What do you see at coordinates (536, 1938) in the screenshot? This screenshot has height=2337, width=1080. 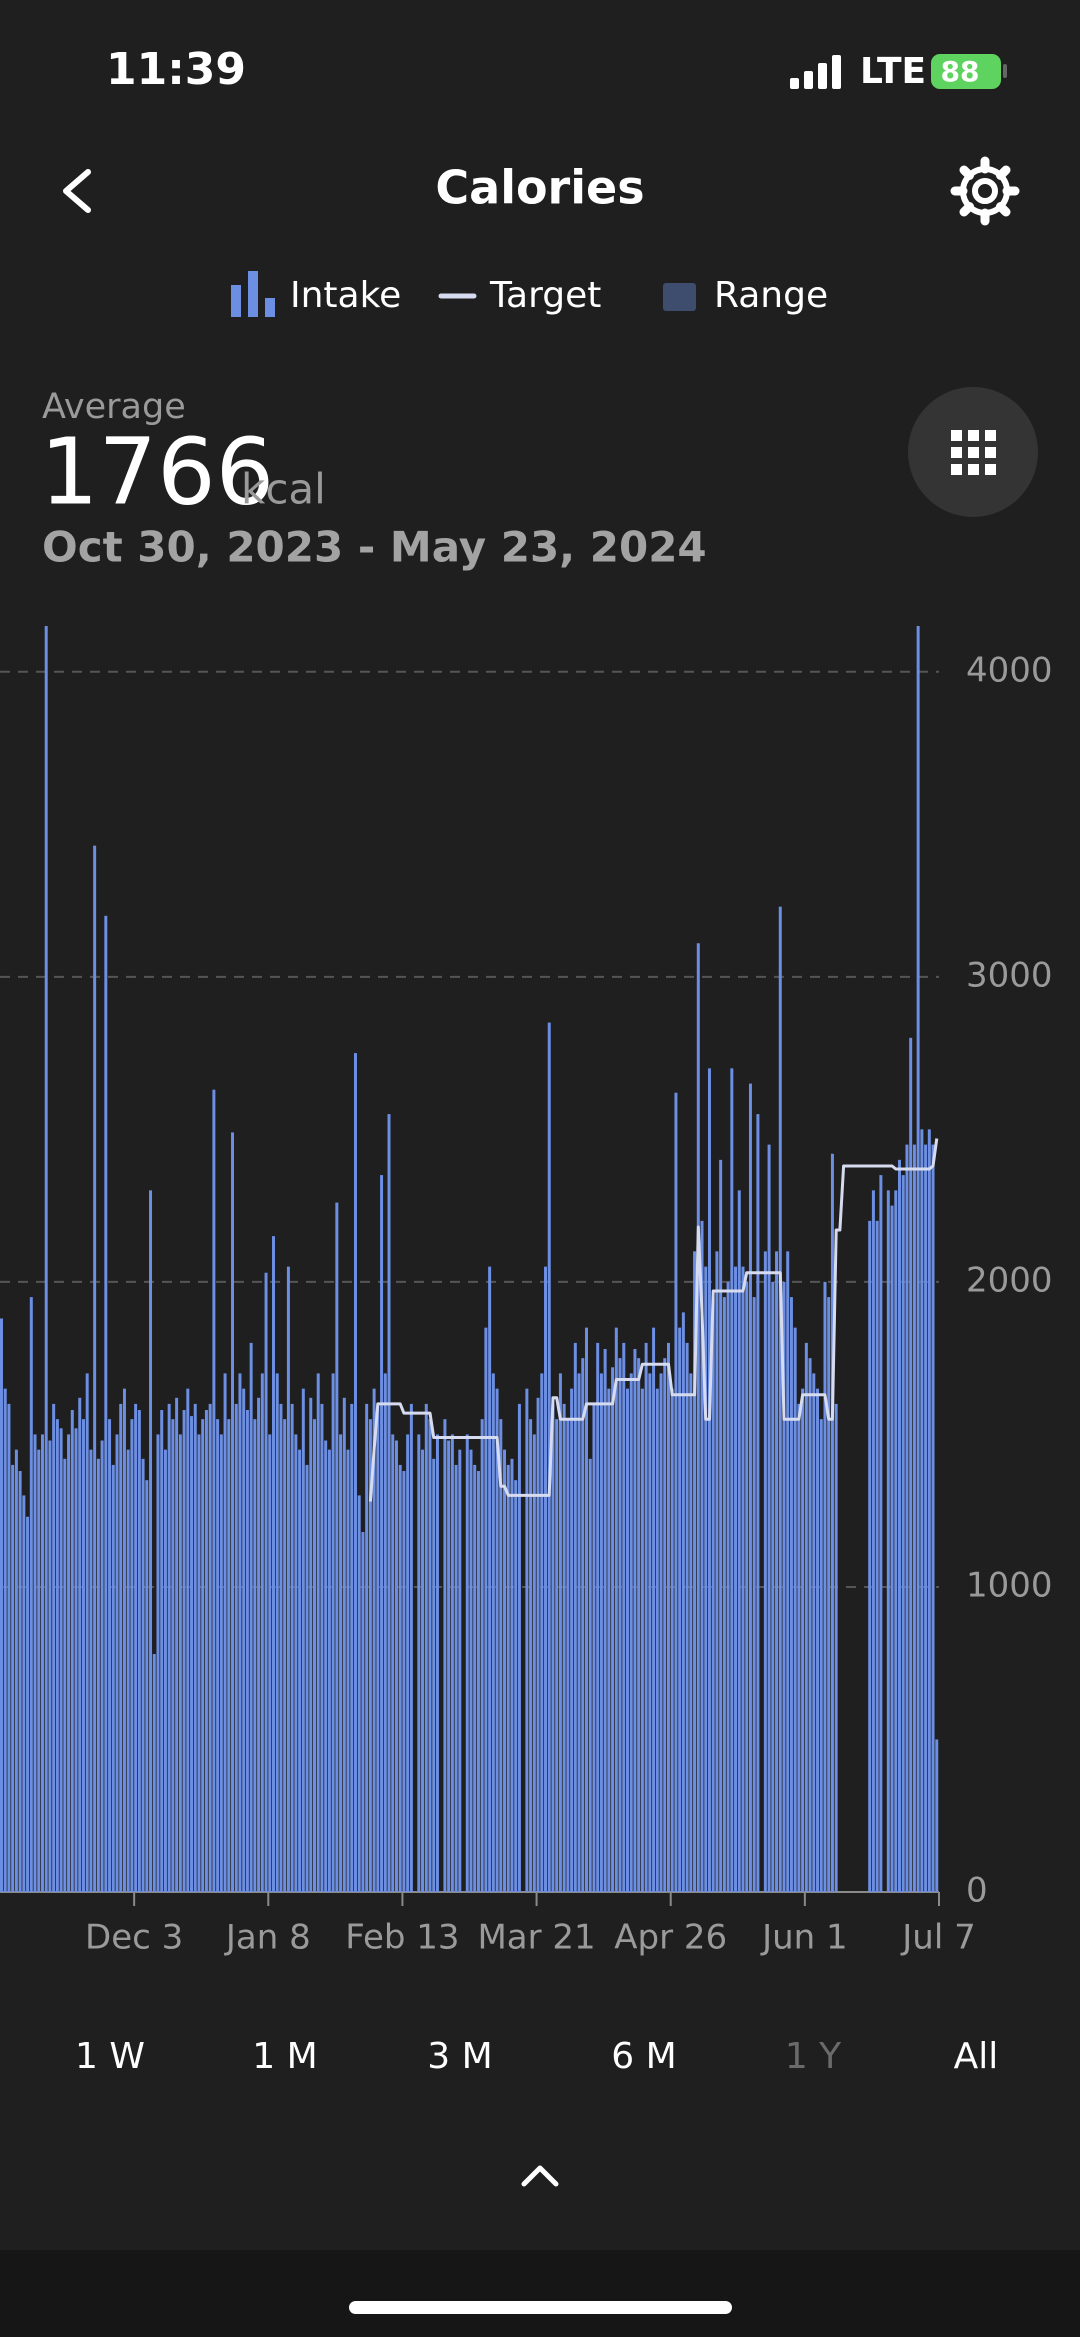 I see `x-tick-label: Mar 21` at bounding box center [536, 1938].